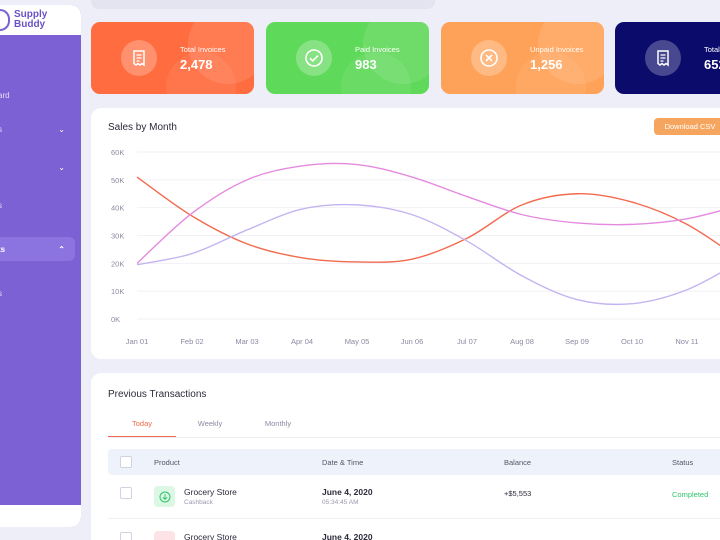 Image resolution: width=720 pixels, height=540 pixels. I want to click on brand: Supply Buddy, so click(40, 20).